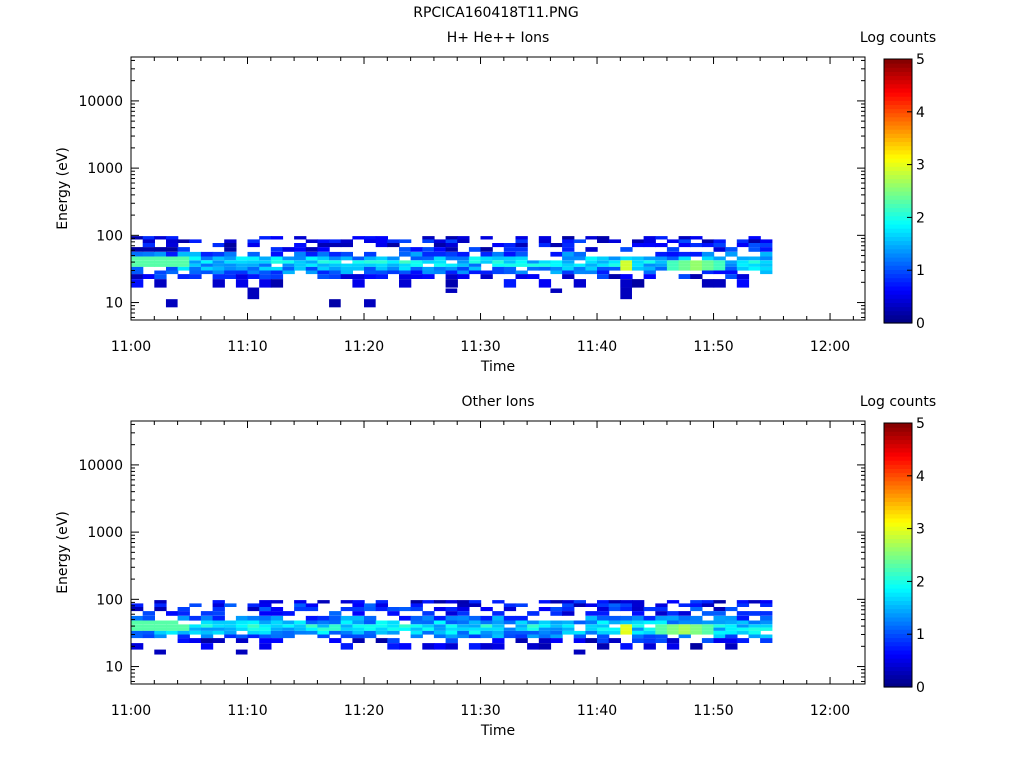  I want to click on colorbar-frame, so click(898, 191).